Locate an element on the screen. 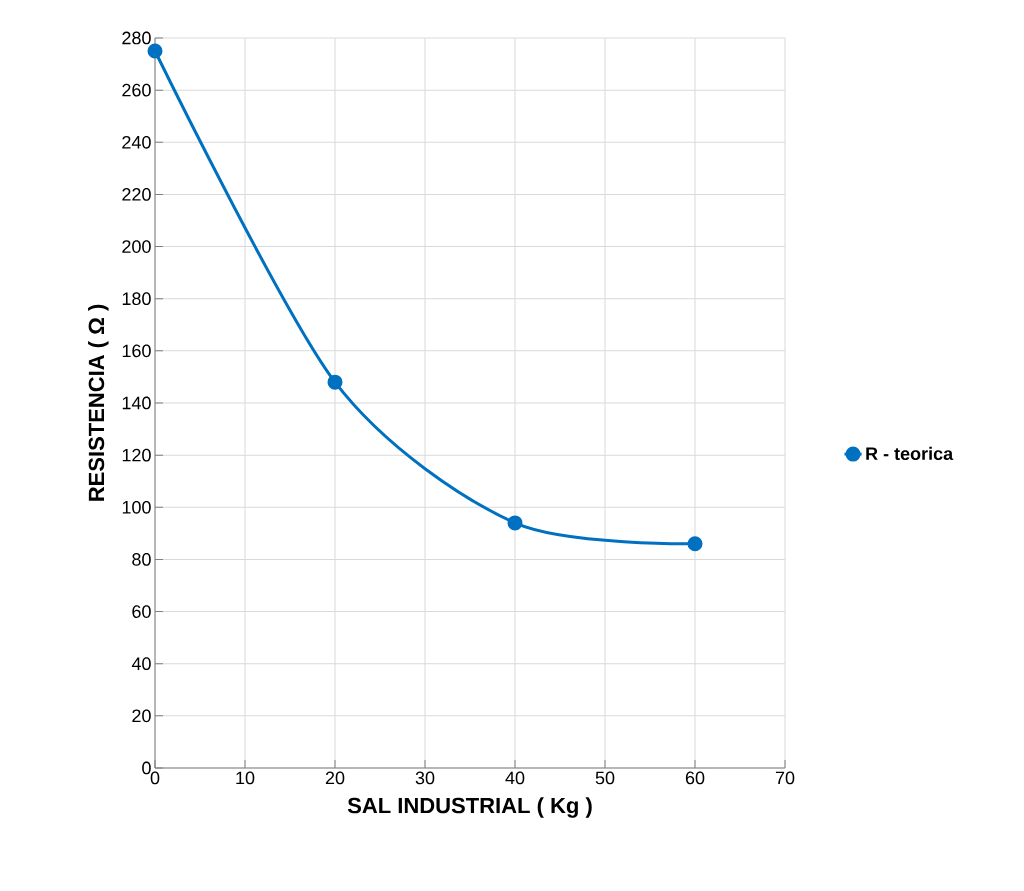  x-tick-label: 10 is located at coordinates (245, 778).